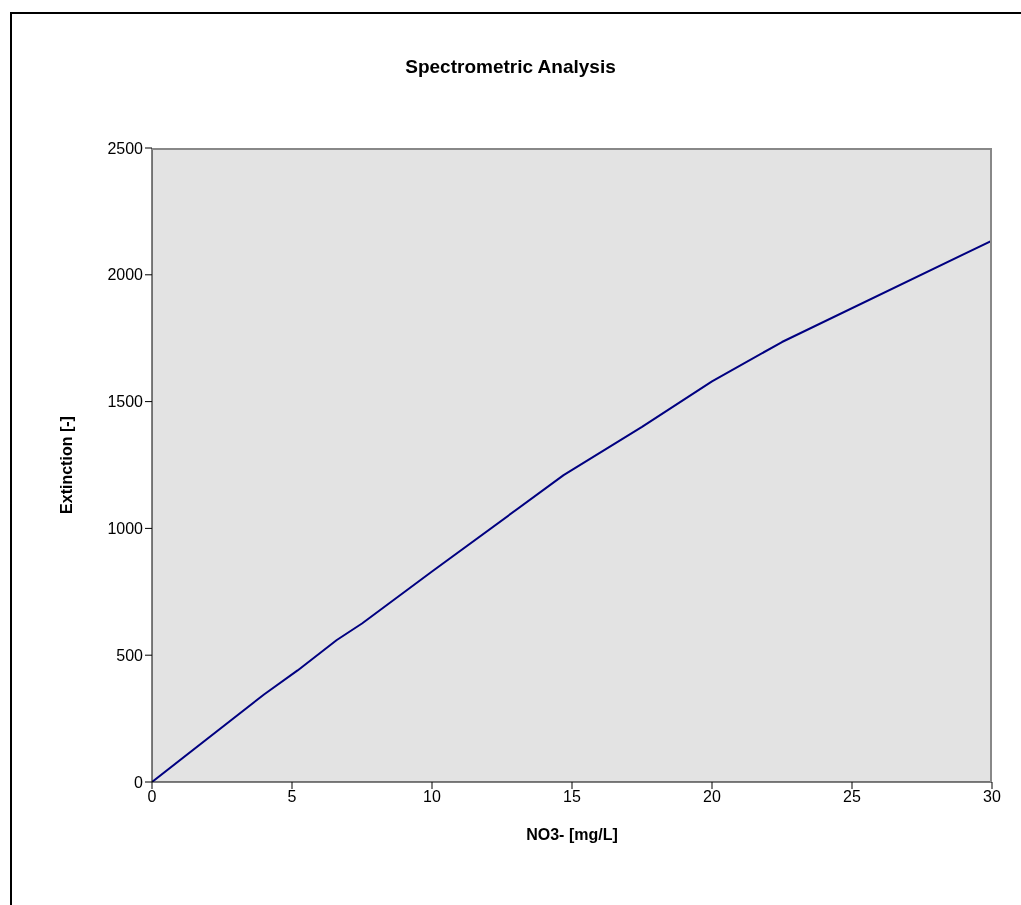  Describe the element at coordinates (510, 67) in the screenshot. I see `chart-title: Spectrometric Analysis` at that location.